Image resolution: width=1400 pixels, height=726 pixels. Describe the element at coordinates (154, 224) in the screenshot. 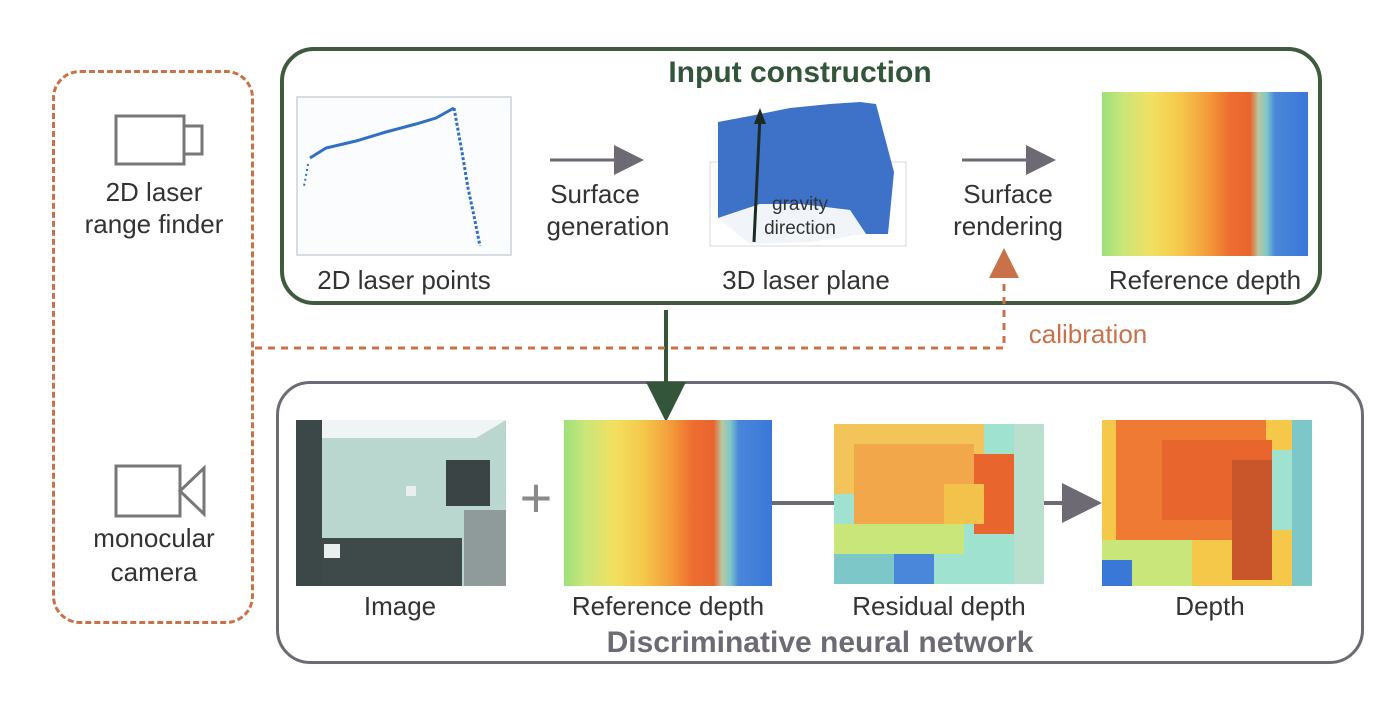

I see `laser-label-line2: range finder` at that location.